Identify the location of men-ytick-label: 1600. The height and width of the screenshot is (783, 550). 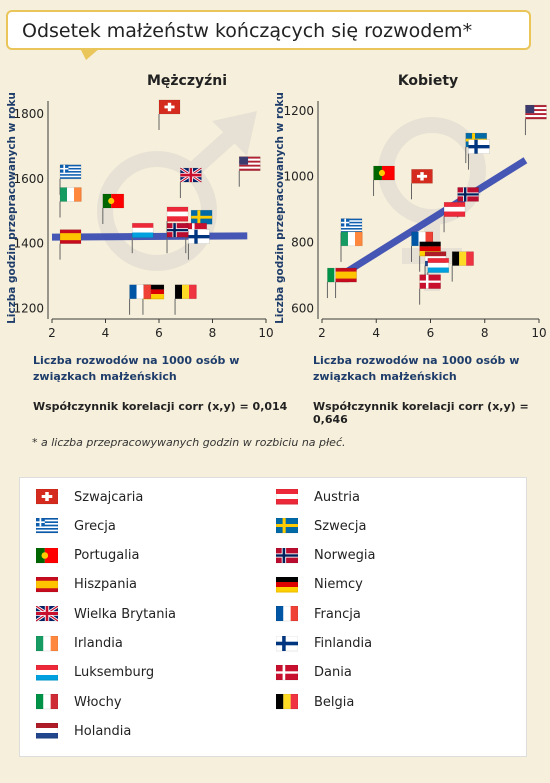
(28, 179).